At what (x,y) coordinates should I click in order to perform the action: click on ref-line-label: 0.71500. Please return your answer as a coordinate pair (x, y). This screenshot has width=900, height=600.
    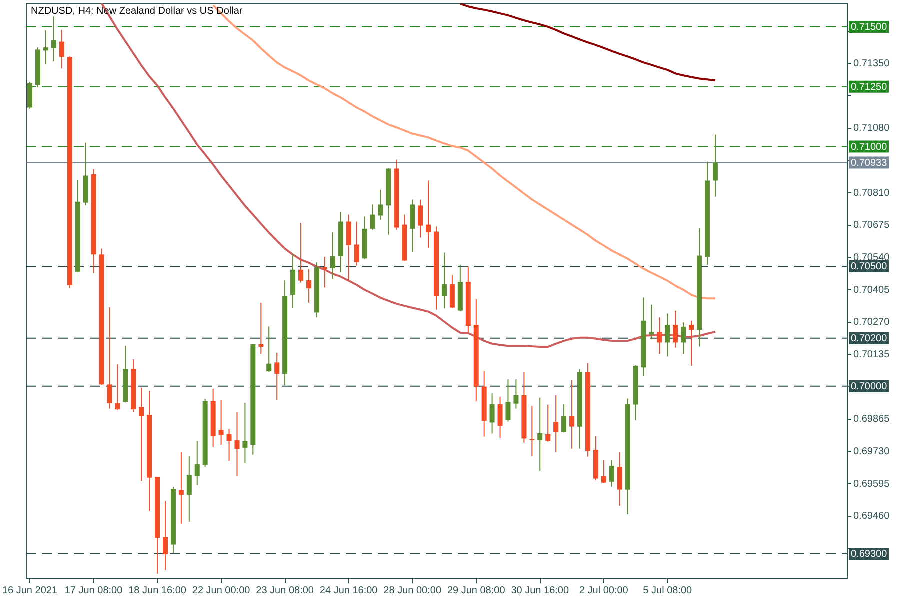
    Looking at the image, I should click on (869, 27).